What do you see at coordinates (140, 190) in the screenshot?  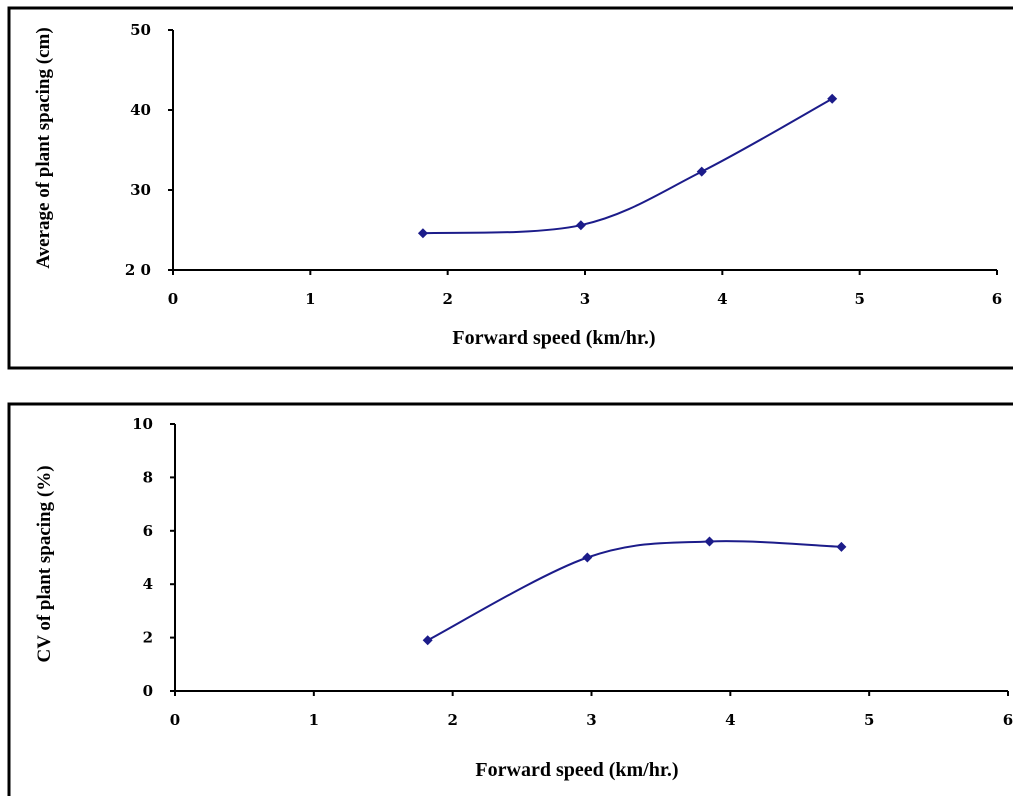 I see `y-tick-label: 30` at bounding box center [140, 190].